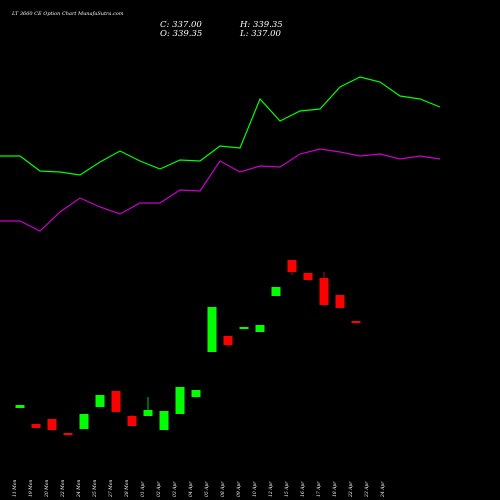 Image resolution: width=500 pixels, height=500 pixels. I want to click on x-tick-label: 10 Apr, so click(255, 489).